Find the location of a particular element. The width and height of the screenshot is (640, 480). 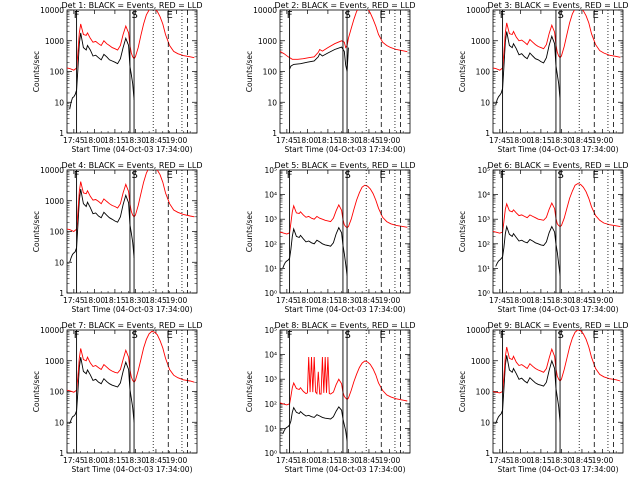

panel-title: Det 5: BLACK = Events, RED = LLD is located at coordinates (345, 165).